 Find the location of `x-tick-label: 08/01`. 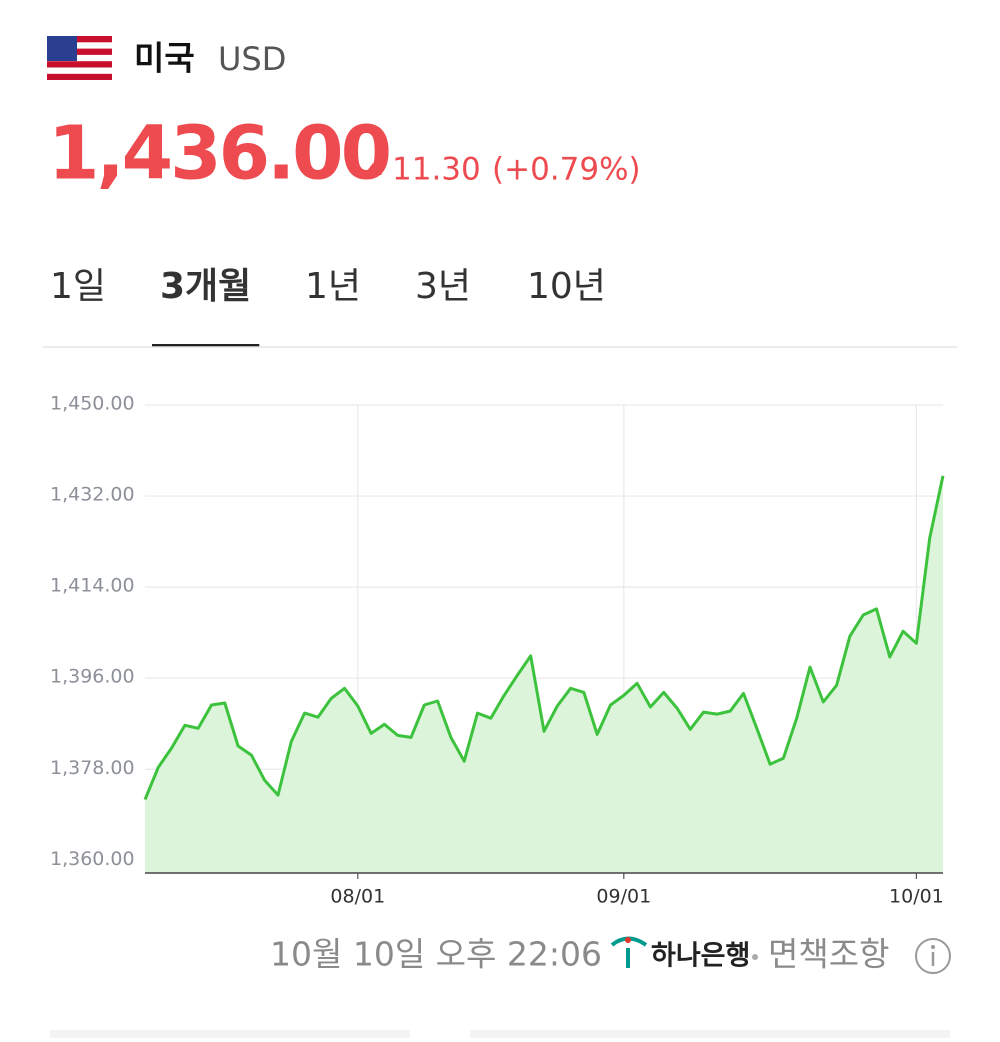

x-tick-label: 08/01 is located at coordinates (357, 897).